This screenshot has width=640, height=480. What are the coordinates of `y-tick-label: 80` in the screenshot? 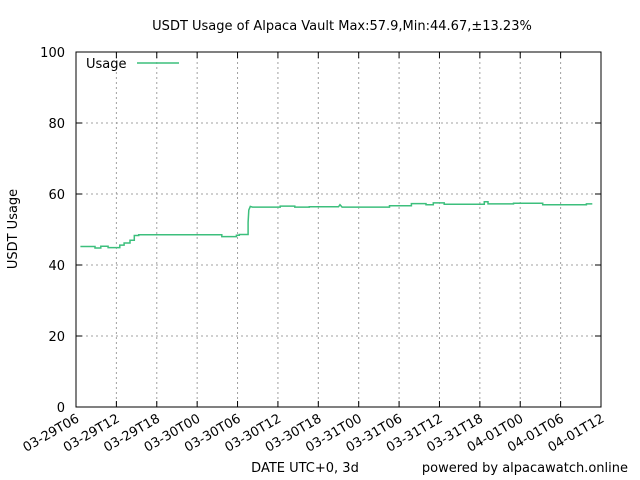 It's located at (56, 124).